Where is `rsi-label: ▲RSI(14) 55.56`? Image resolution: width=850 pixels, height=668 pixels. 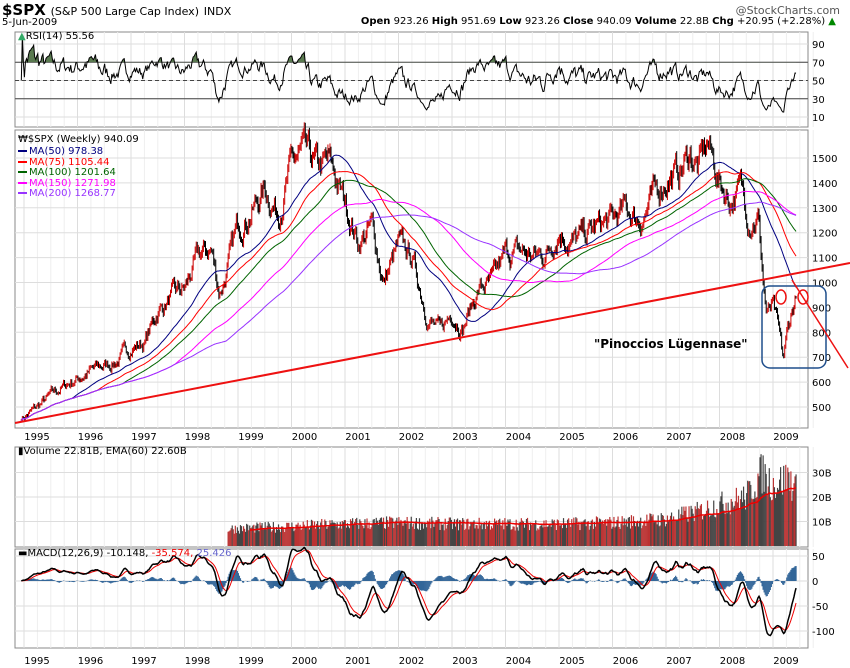
rsi-label: ▲RSI(14) 55.56 is located at coordinates (56, 36).